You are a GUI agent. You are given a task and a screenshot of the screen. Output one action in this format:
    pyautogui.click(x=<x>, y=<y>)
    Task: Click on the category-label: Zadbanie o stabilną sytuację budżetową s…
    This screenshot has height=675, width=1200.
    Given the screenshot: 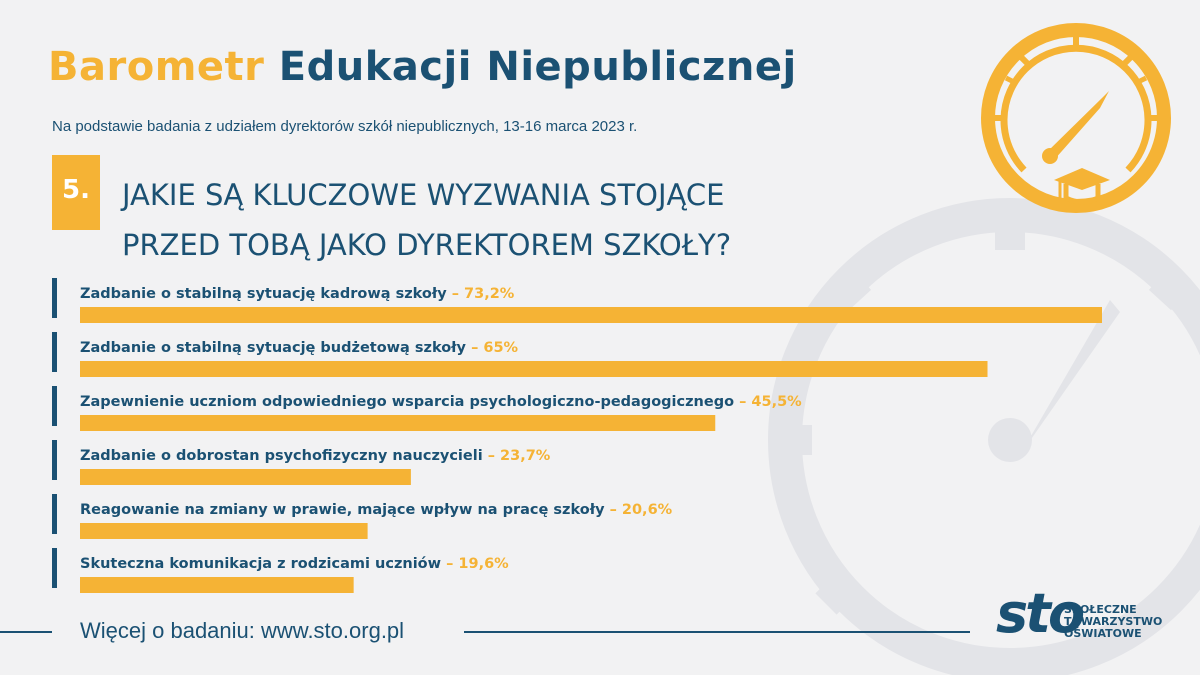 What is the action you would take?
    pyautogui.click(x=299, y=348)
    